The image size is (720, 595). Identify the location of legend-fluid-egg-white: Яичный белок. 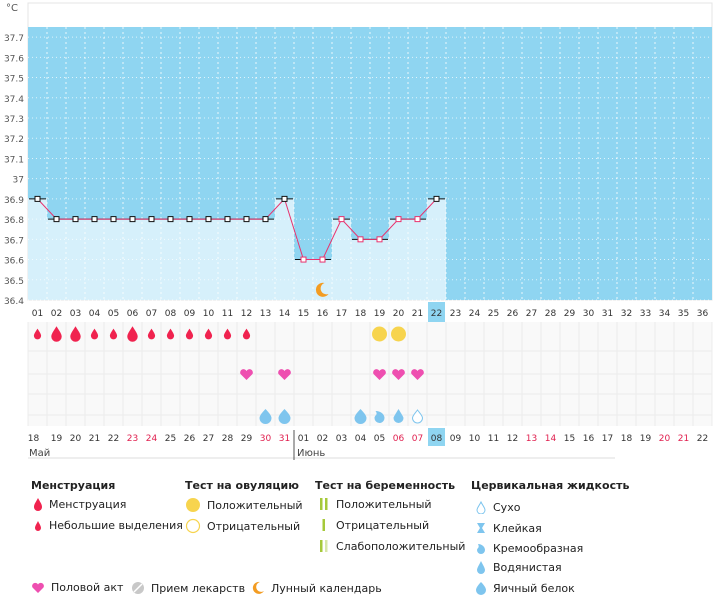
(525, 588).